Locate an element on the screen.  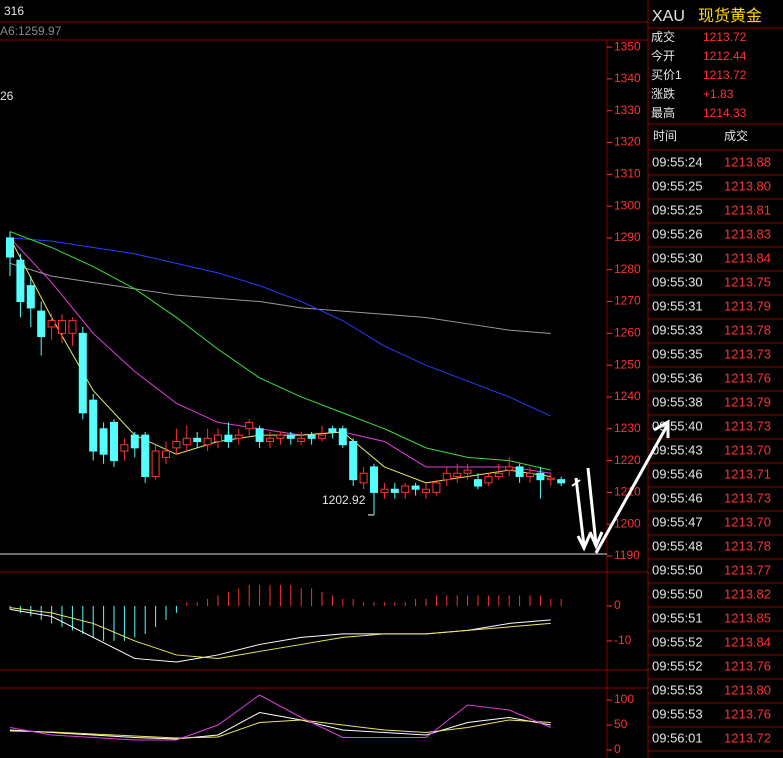
trade-price: 1213.71 is located at coordinates (747, 473).